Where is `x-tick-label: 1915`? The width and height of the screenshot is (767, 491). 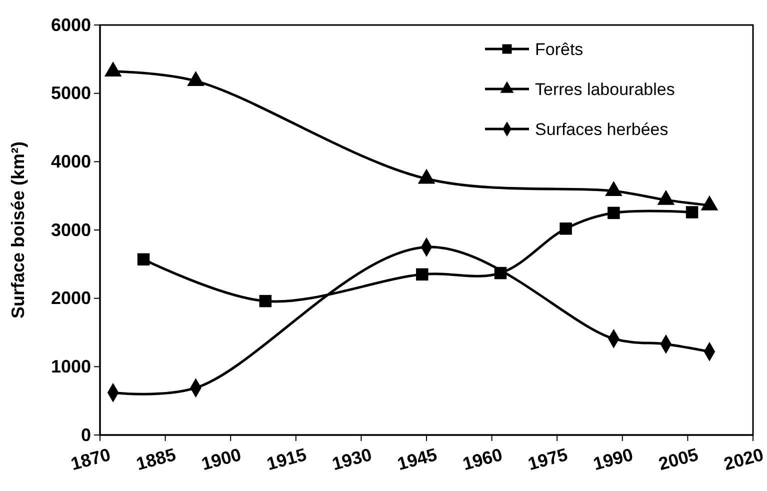
x-tick-label: 1915 is located at coordinates (286, 459).